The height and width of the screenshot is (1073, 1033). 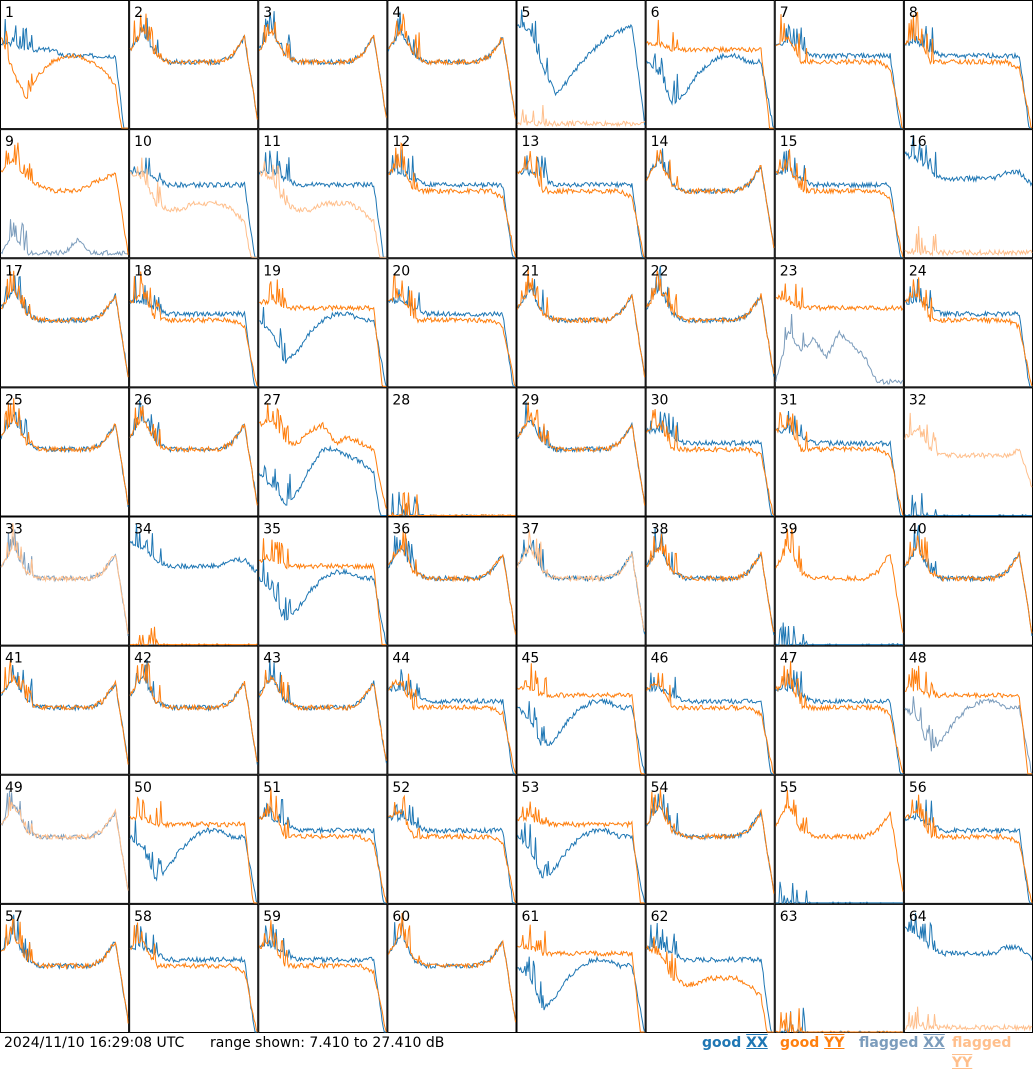 I want to click on antenna-panel-61: 61, so click(x=581, y=968).